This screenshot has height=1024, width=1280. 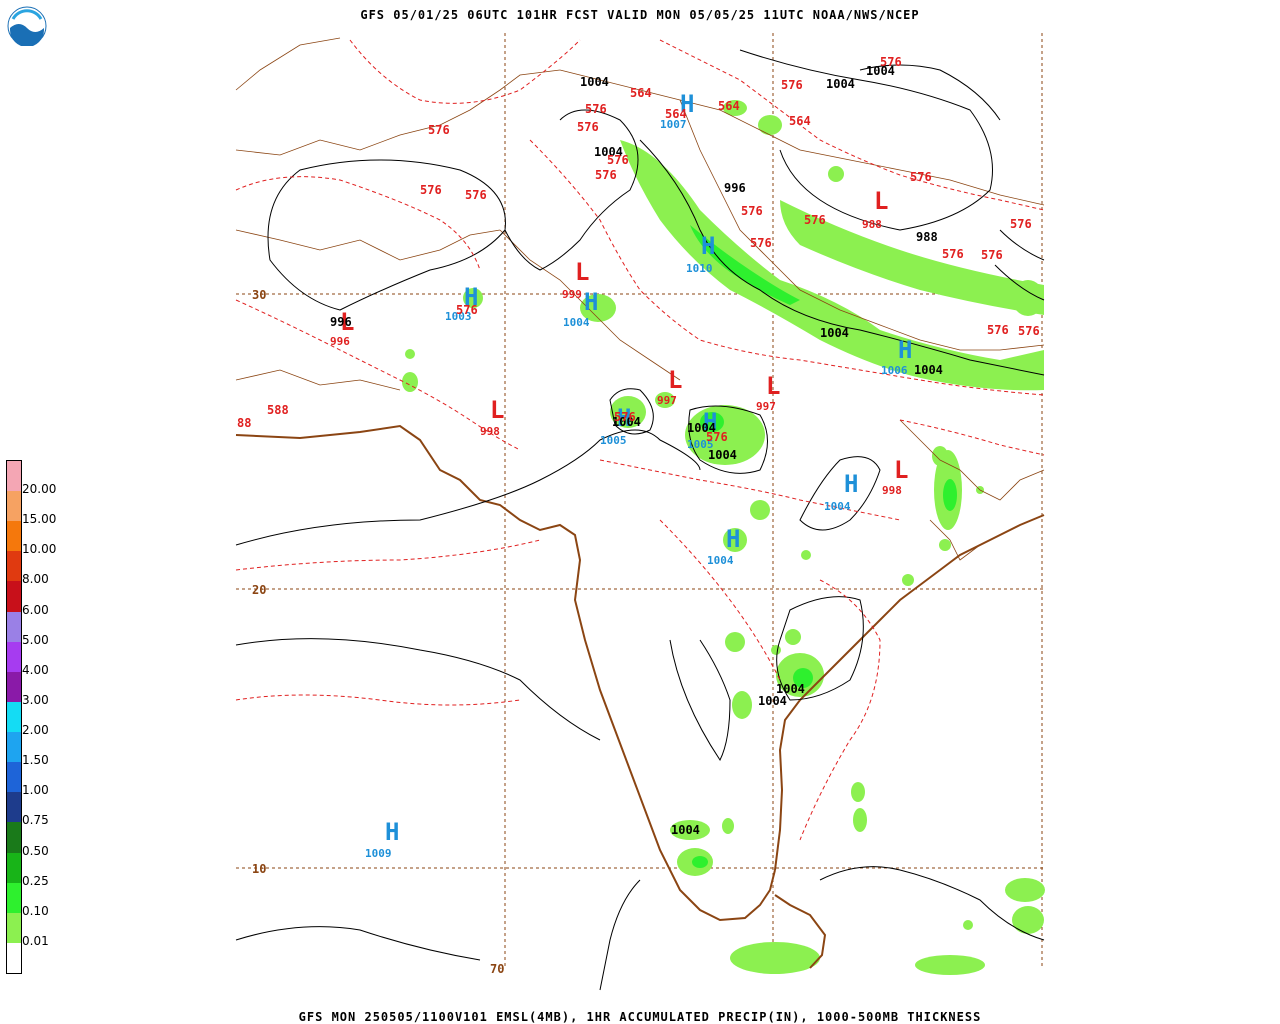 I want to click on legend-label: 0.25, so click(x=35, y=880).